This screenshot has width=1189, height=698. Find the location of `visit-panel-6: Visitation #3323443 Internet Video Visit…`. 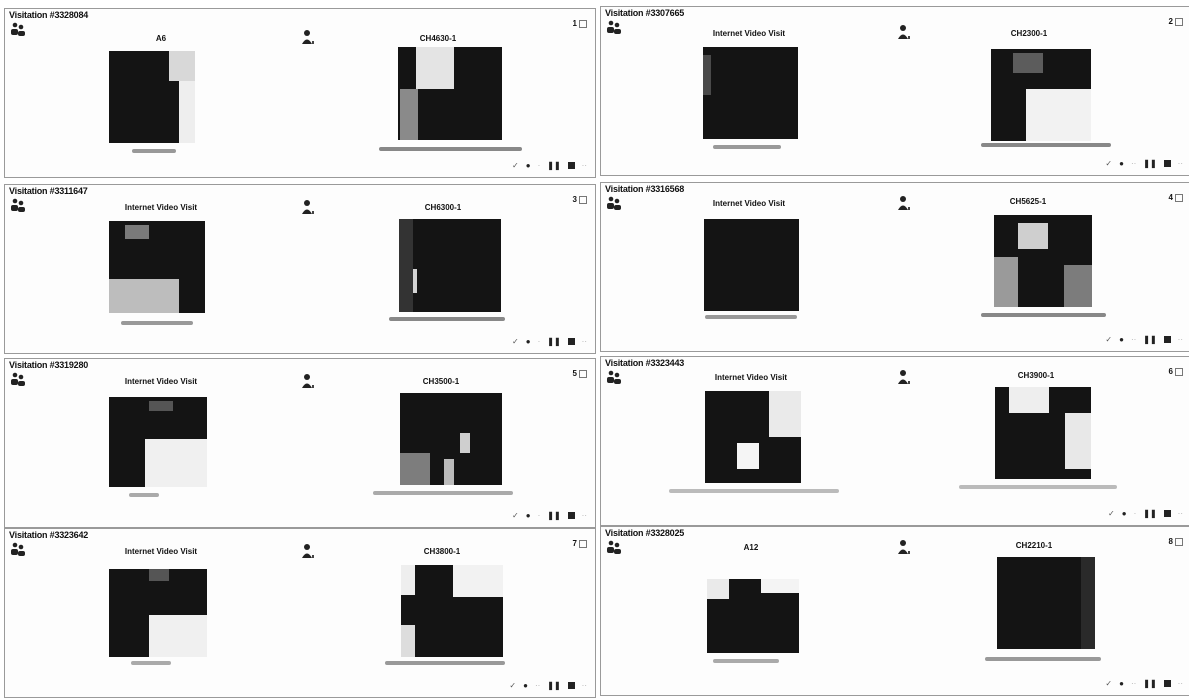

visit-panel-6: Visitation #3323443 Internet Video Visit… is located at coordinates (894, 441).